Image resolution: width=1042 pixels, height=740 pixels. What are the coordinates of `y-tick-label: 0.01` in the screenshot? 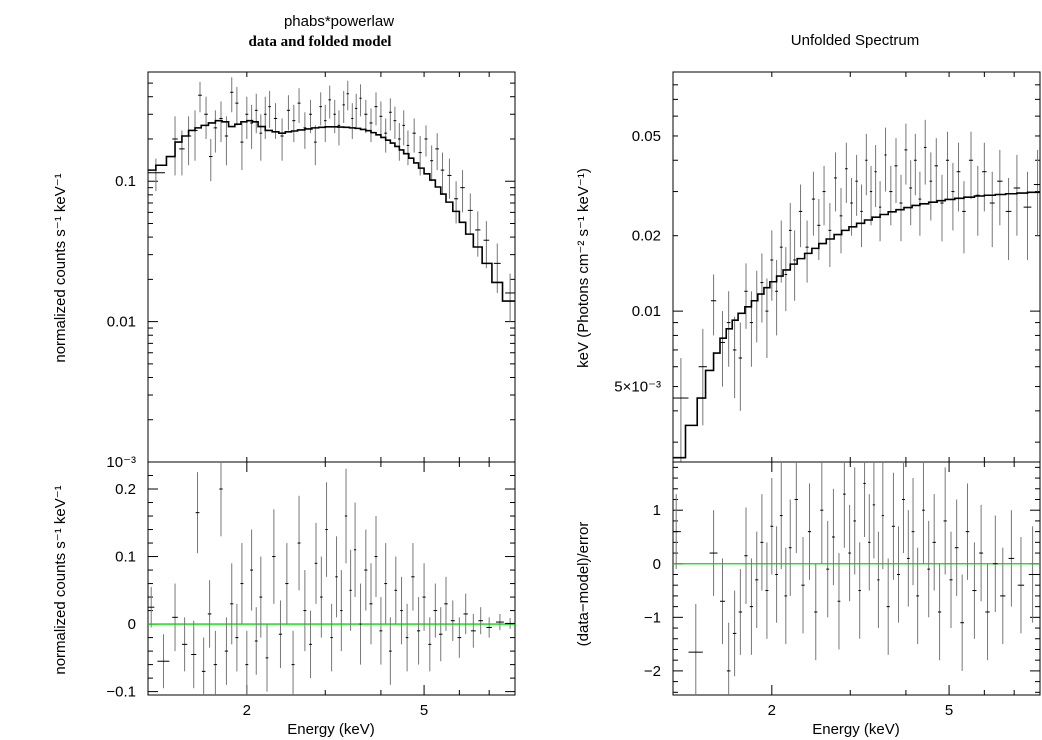 It's located at (121, 322).